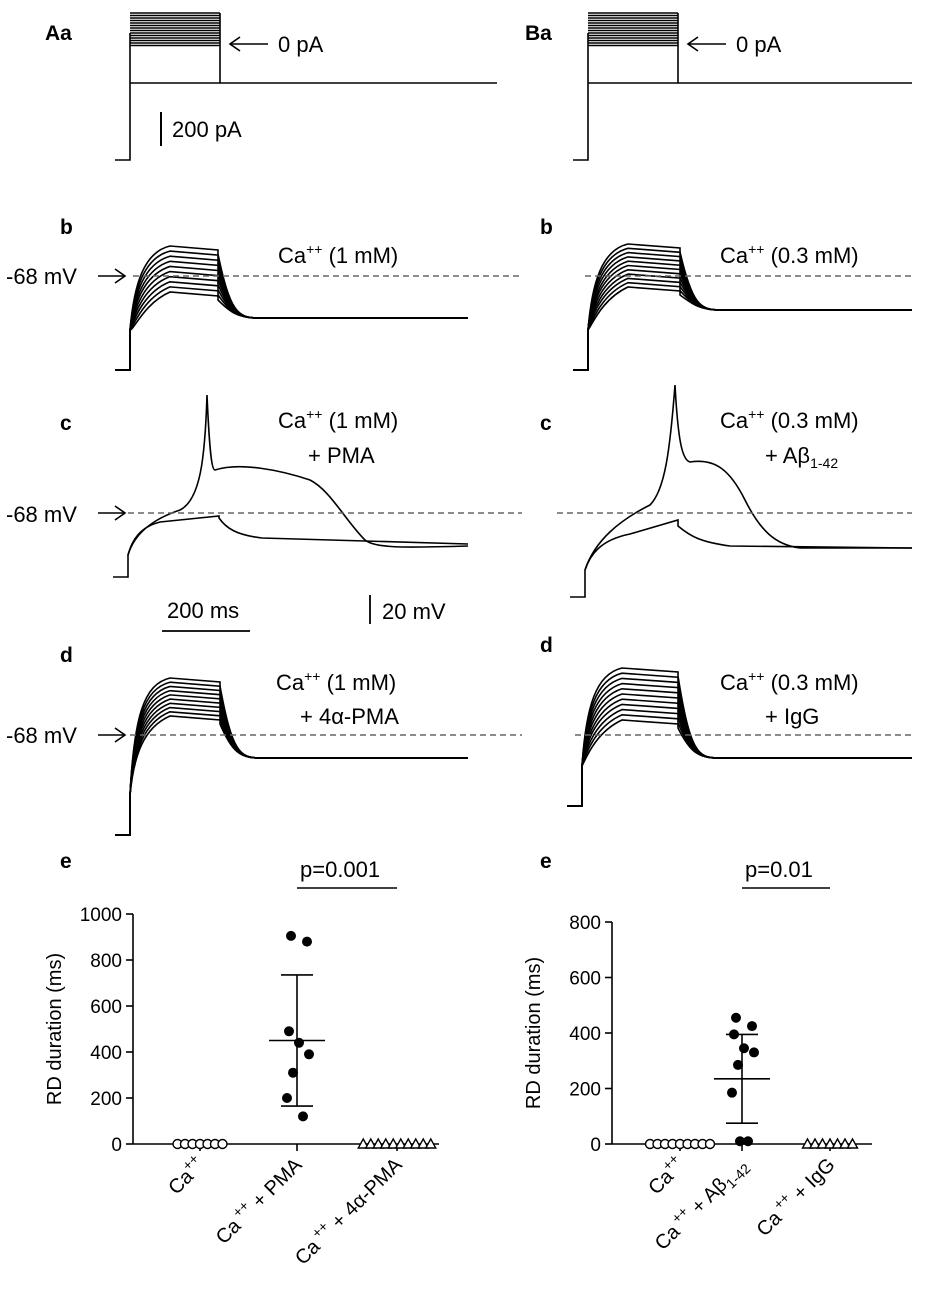  What do you see at coordinates (248, 44) in the screenshot?
I see `zero-pa-arrow-left` at bounding box center [248, 44].